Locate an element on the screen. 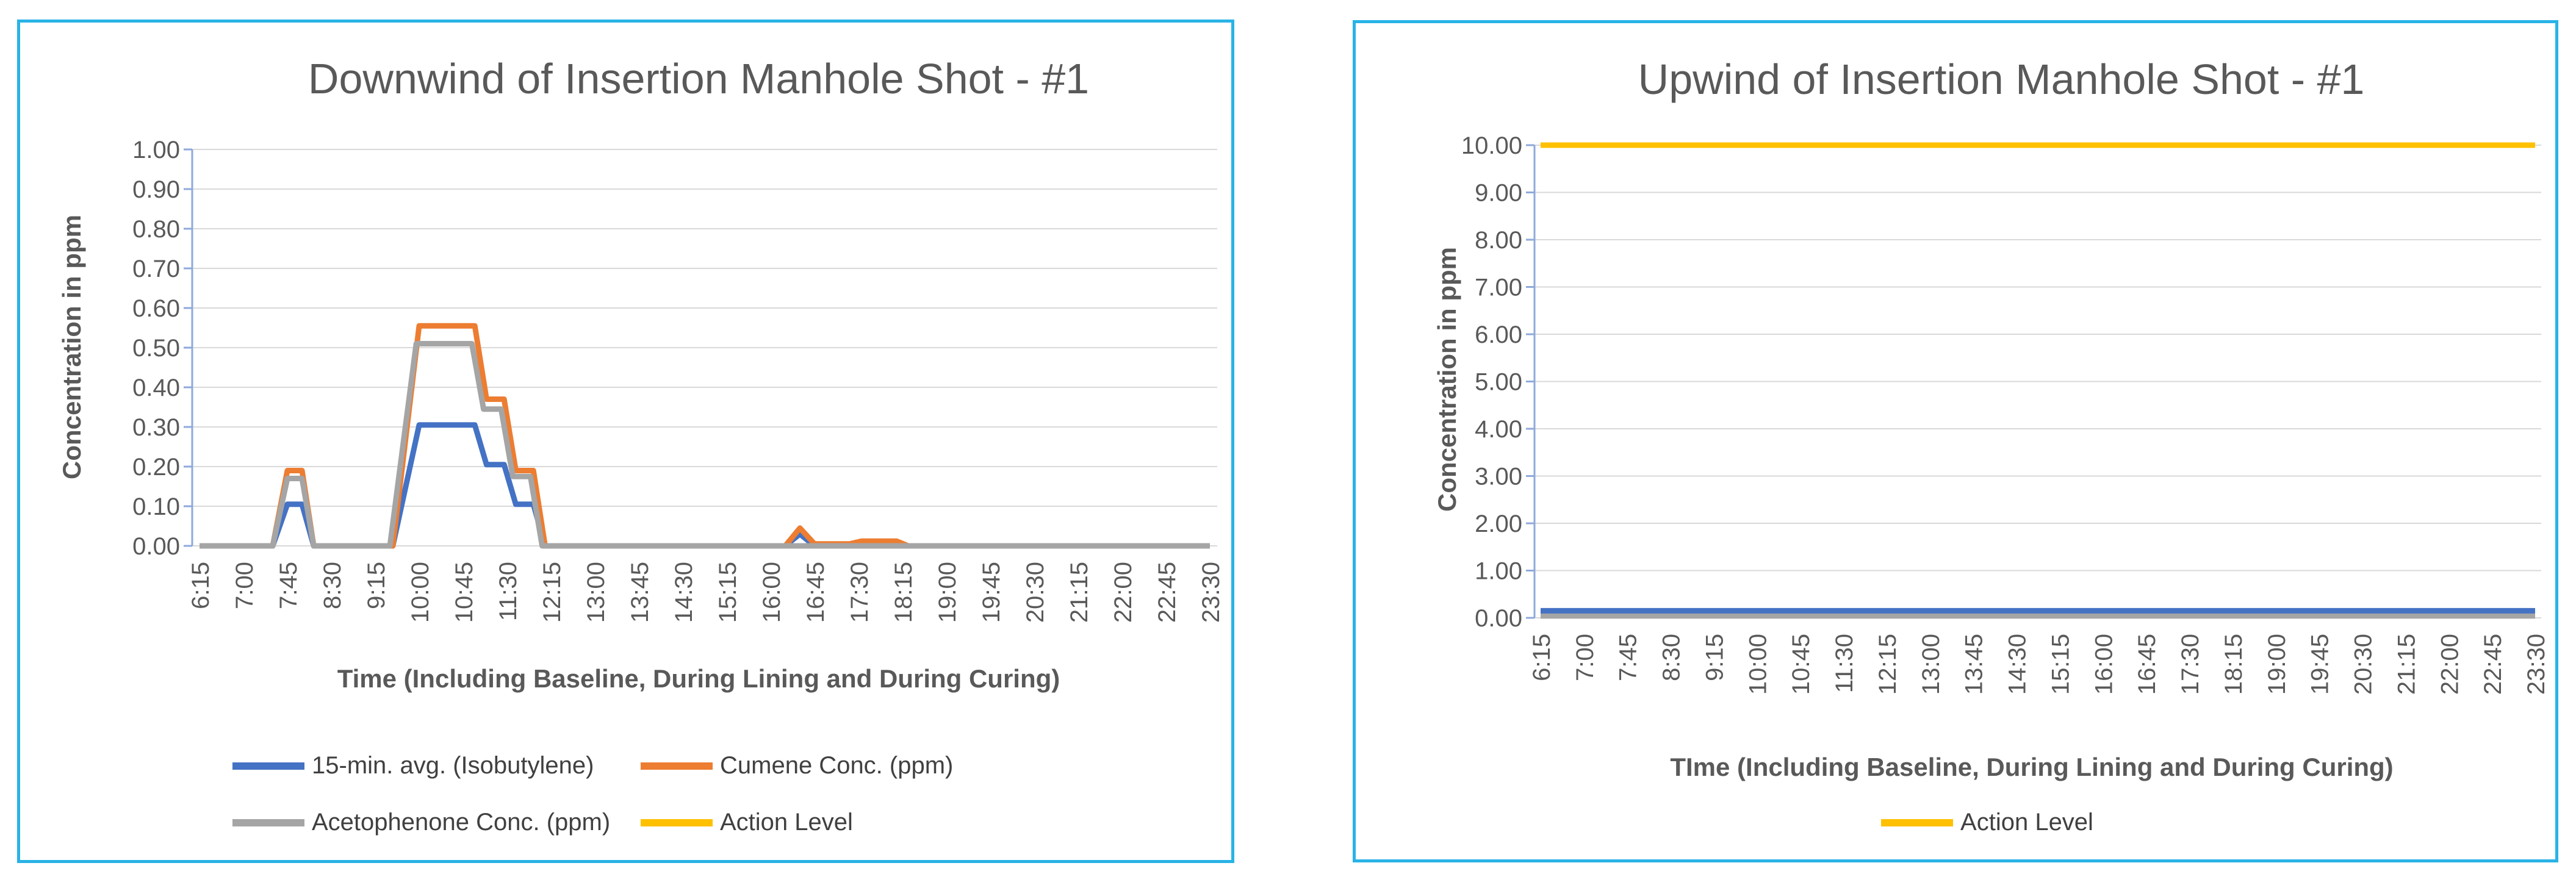 Image resolution: width=2576 pixels, height=885 pixels. series-line-cumene-conc-ppm is located at coordinates (705, 436).